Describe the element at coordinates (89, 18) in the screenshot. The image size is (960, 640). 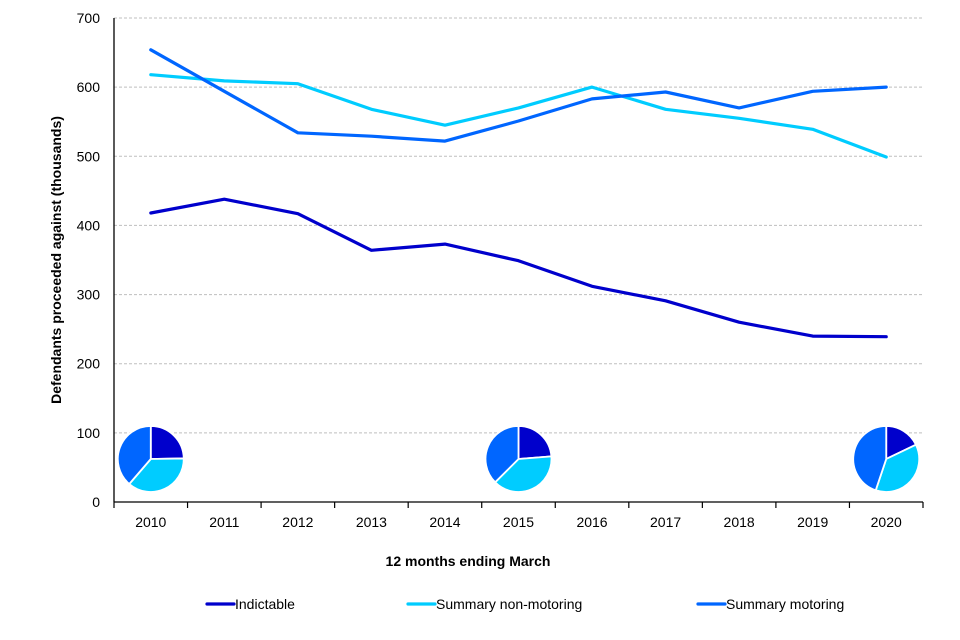
I see `y-tick-label: 700` at that location.